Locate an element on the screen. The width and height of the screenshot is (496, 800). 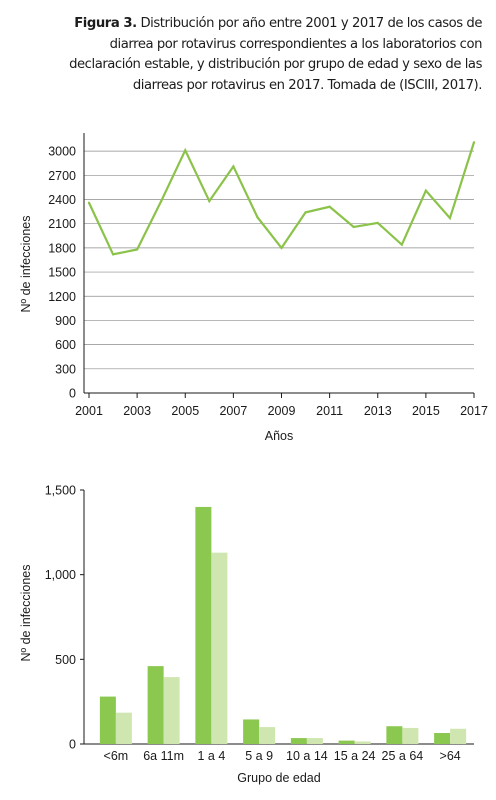
x-tick-label: 10 a 14 is located at coordinates (307, 756).